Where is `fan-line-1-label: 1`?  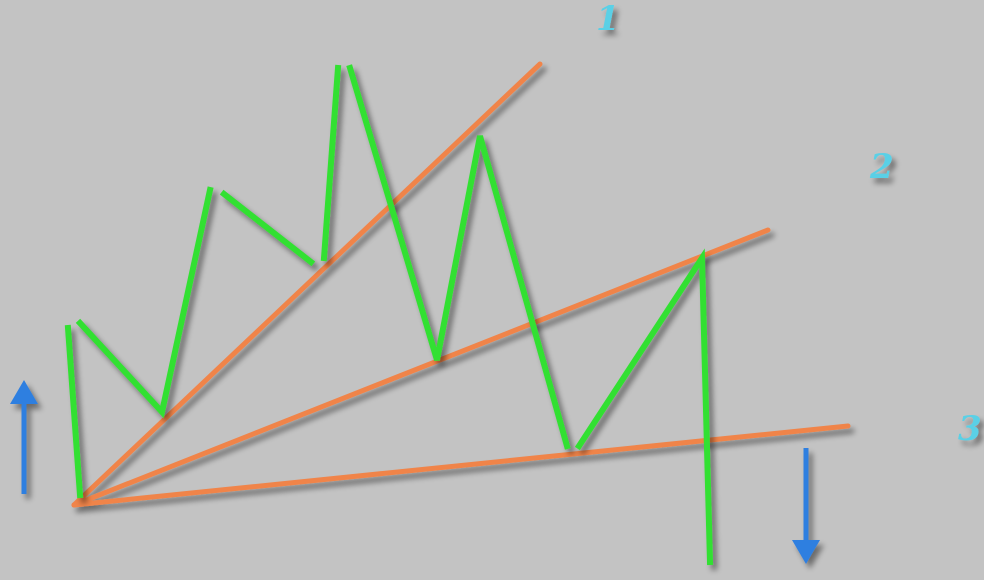
fan-line-1-label: 1 is located at coordinates (608, 19).